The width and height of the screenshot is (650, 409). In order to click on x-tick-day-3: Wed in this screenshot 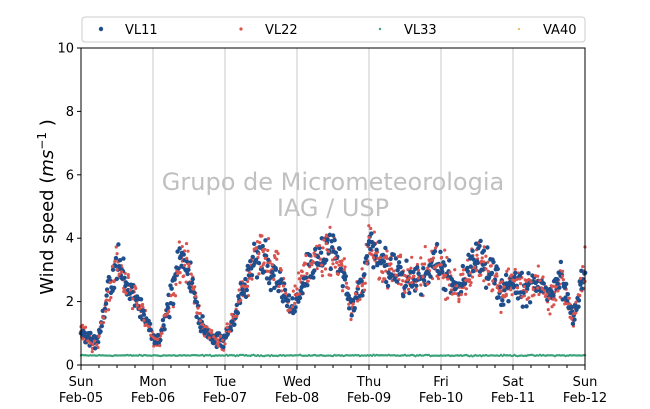, I will do `click(297, 382)`.